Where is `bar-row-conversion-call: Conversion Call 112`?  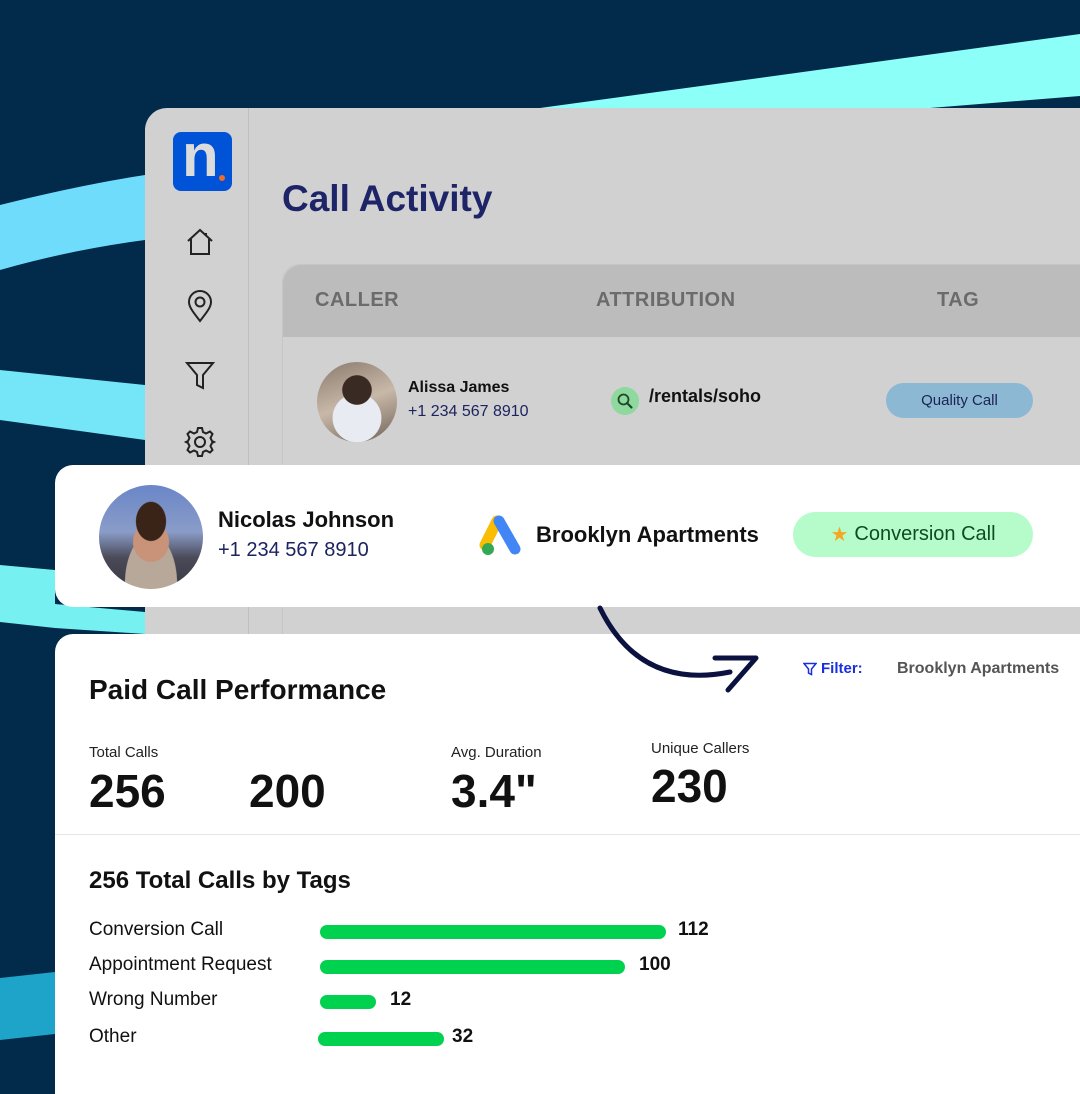
bar-row-conversion-call: Conversion Call 112 is located at coordinates (439, 932).